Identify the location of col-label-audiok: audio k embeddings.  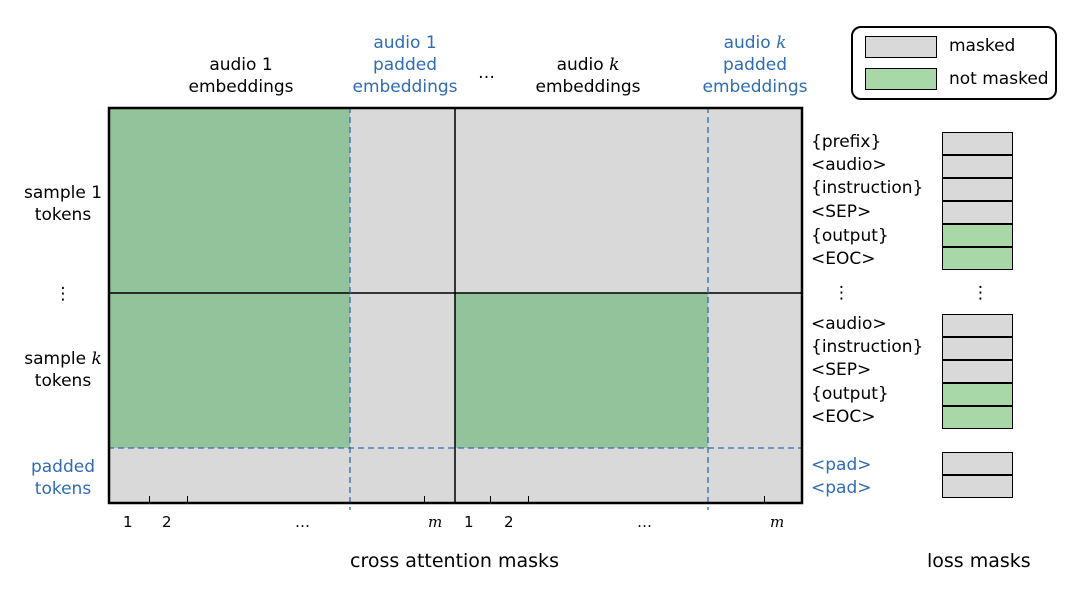
(588, 76).